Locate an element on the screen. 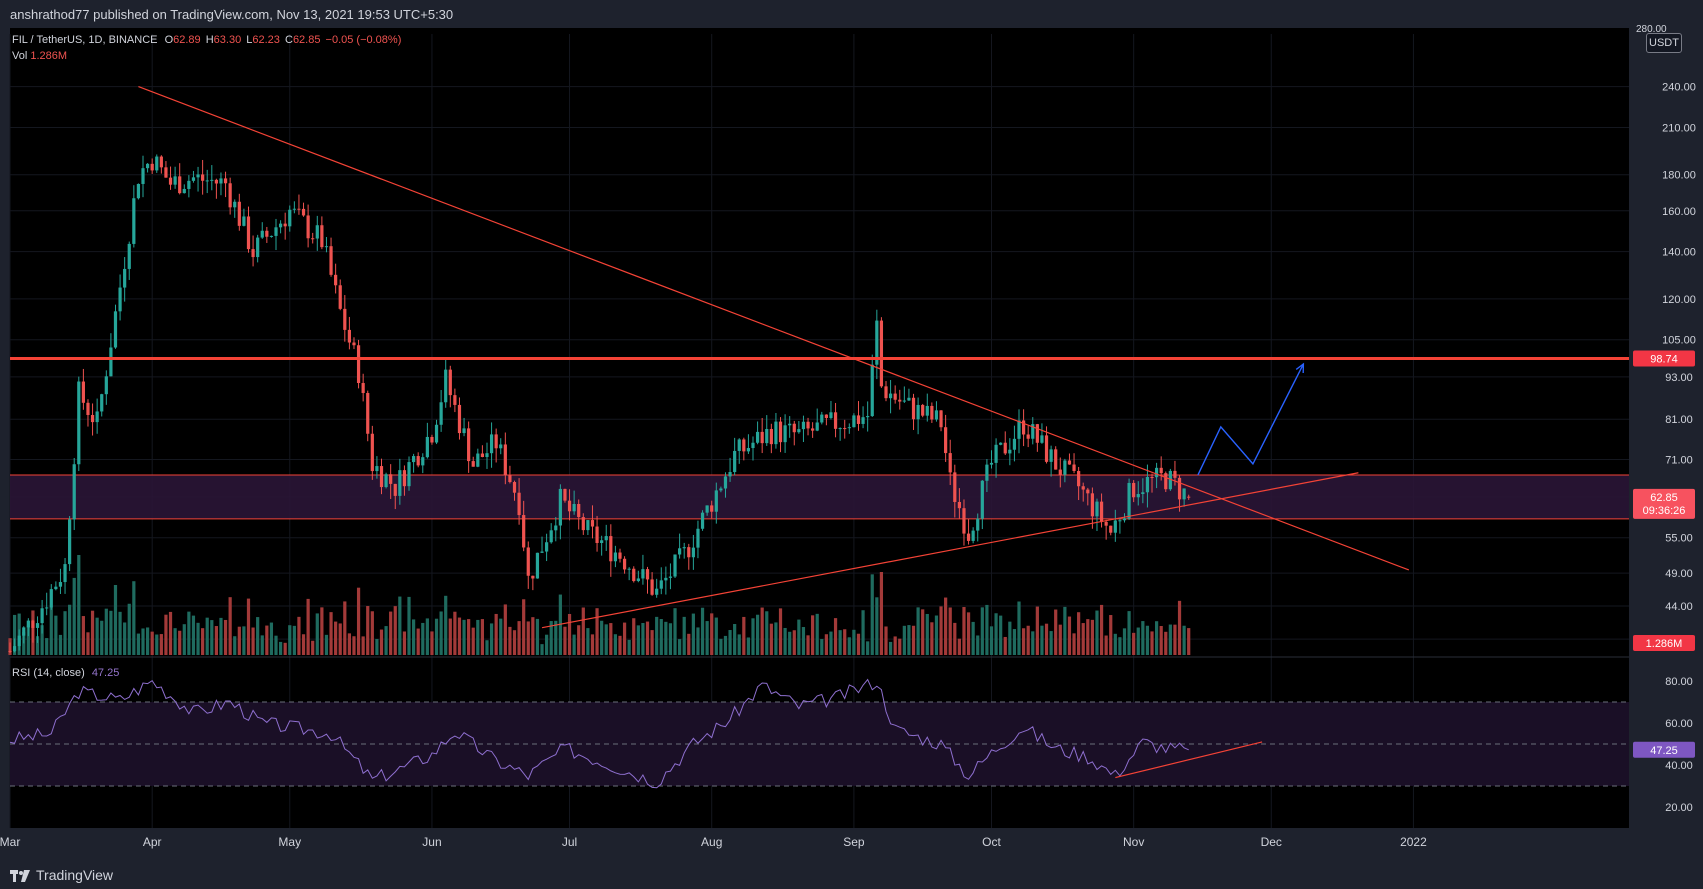 Image resolution: width=1703 pixels, height=889 pixels. time-tick-label: Dec is located at coordinates (1271, 842).